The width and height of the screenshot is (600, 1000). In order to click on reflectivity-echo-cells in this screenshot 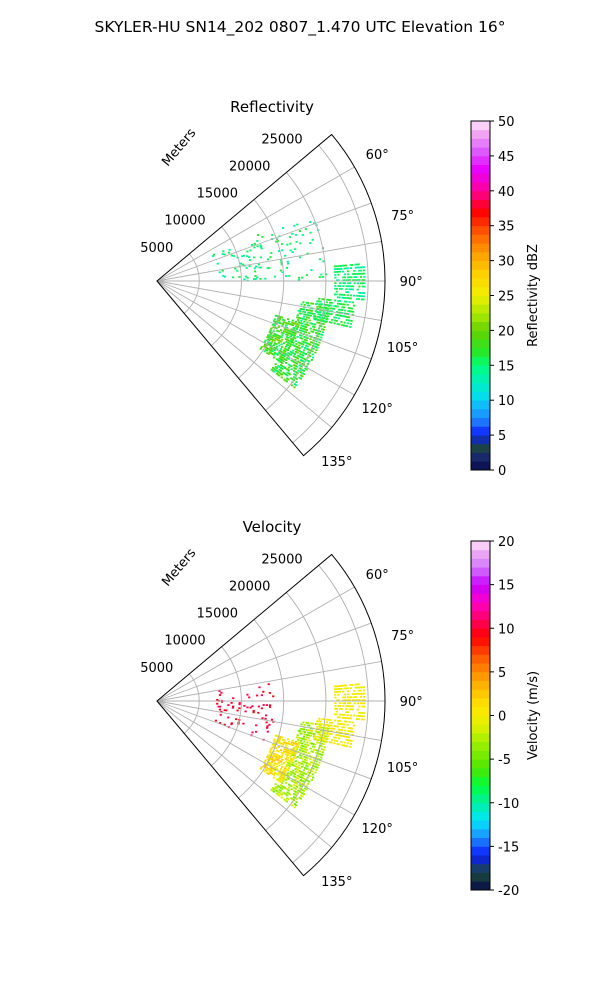, I will do `click(289, 305)`.